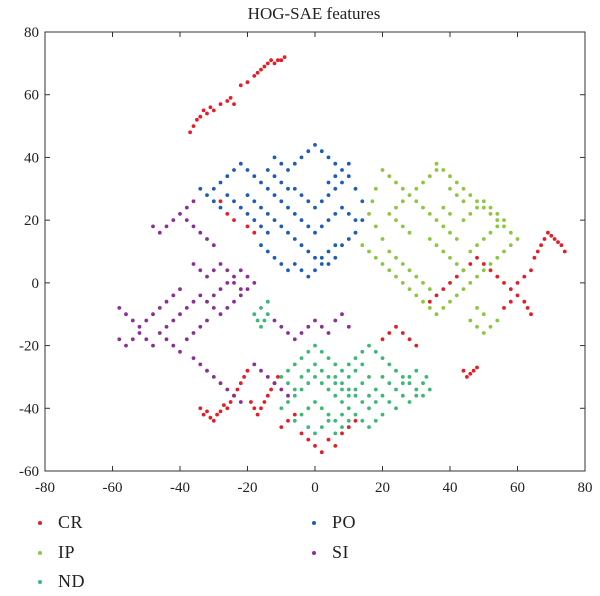  Describe the element at coordinates (31, 33) in the screenshot. I see `y-tick-label: 80` at that location.